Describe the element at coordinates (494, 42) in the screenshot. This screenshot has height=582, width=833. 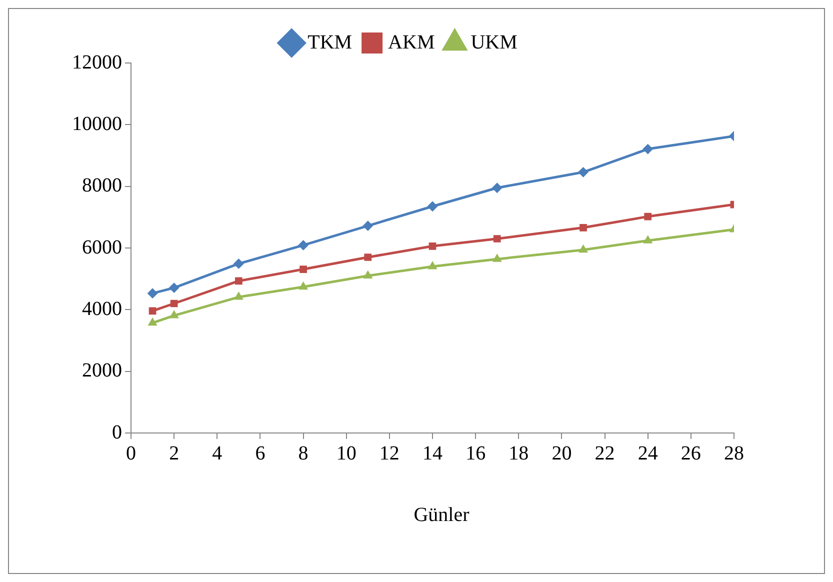
I see `legend-label: UKM` at that location.